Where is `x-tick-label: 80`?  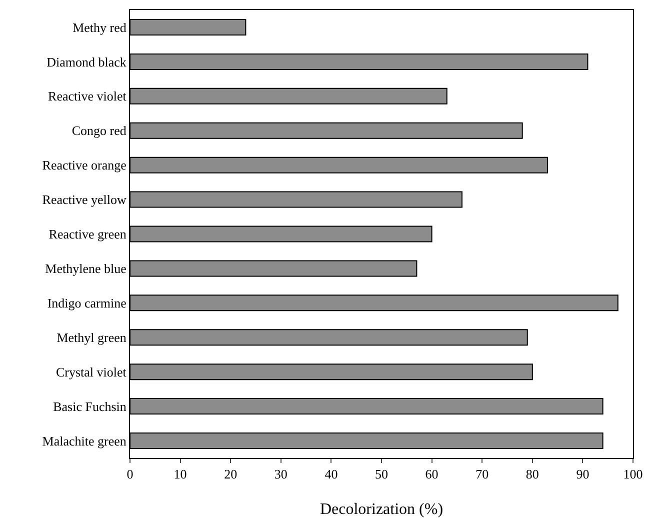
x-tick-label: 80 is located at coordinates (532, 474).